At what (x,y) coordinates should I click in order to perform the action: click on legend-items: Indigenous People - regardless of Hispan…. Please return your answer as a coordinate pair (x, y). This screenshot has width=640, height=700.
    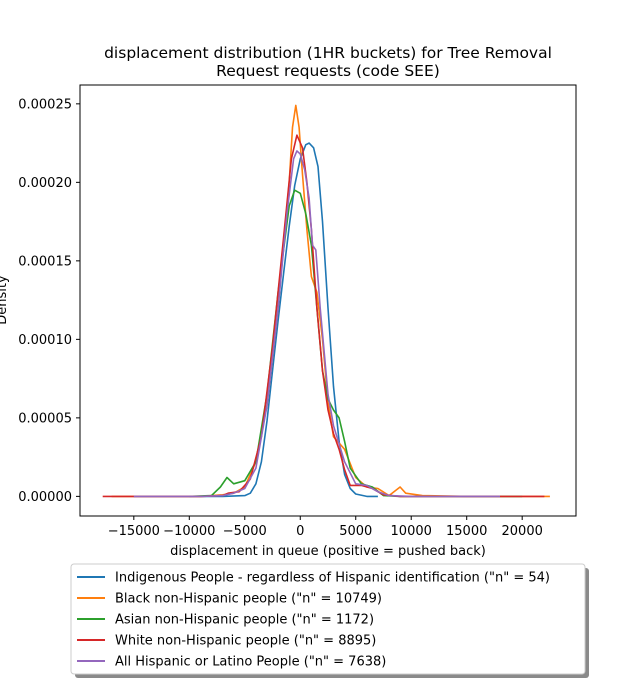
    Looking at the image, I should click on (313, 620).